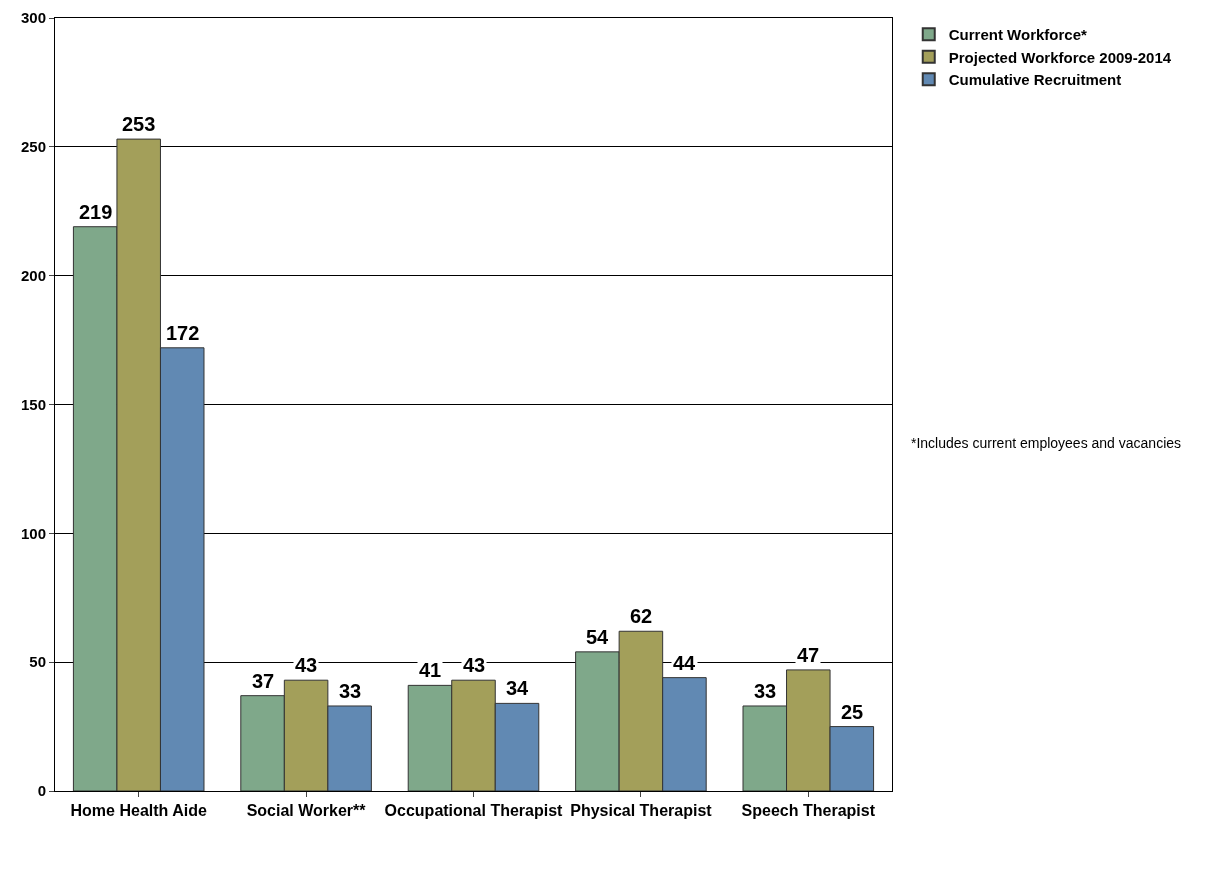 The image size is (1222, 876). I want to click on x-tick-label: Social Worker**, so click(306, 811).